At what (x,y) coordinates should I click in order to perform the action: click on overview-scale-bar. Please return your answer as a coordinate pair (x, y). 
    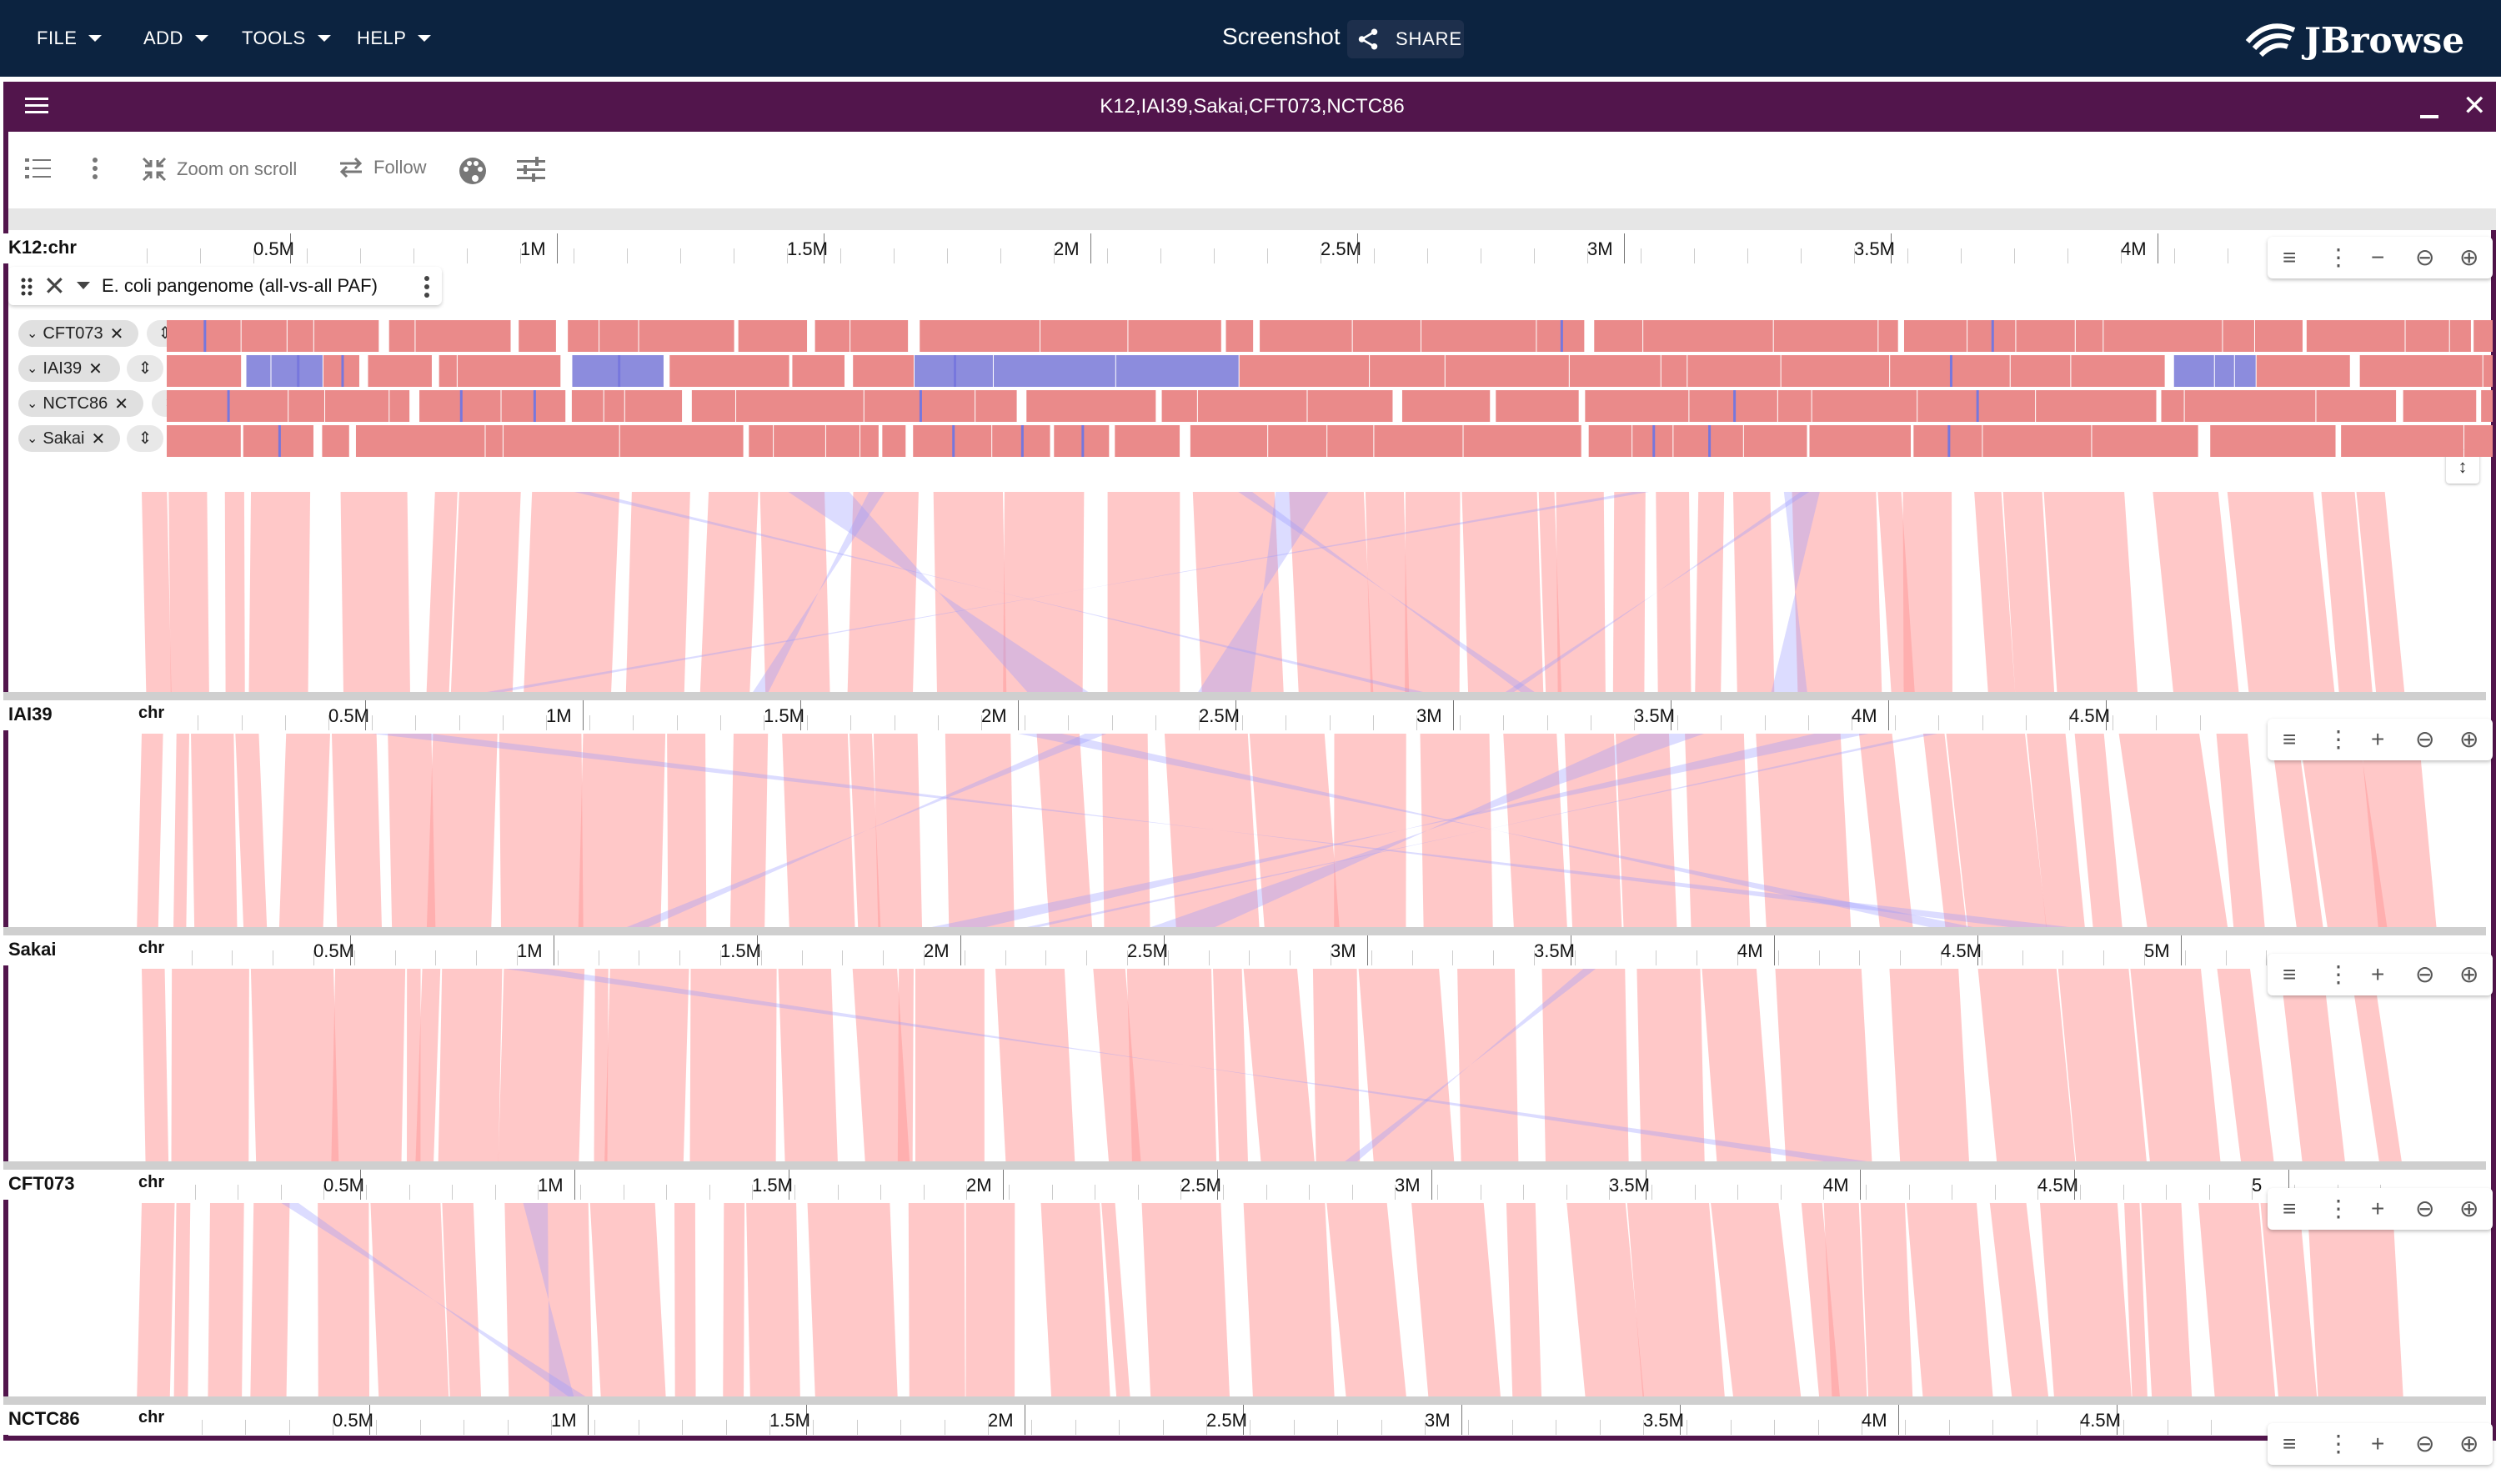
    Looking at the image, I should click on (1252, 219).